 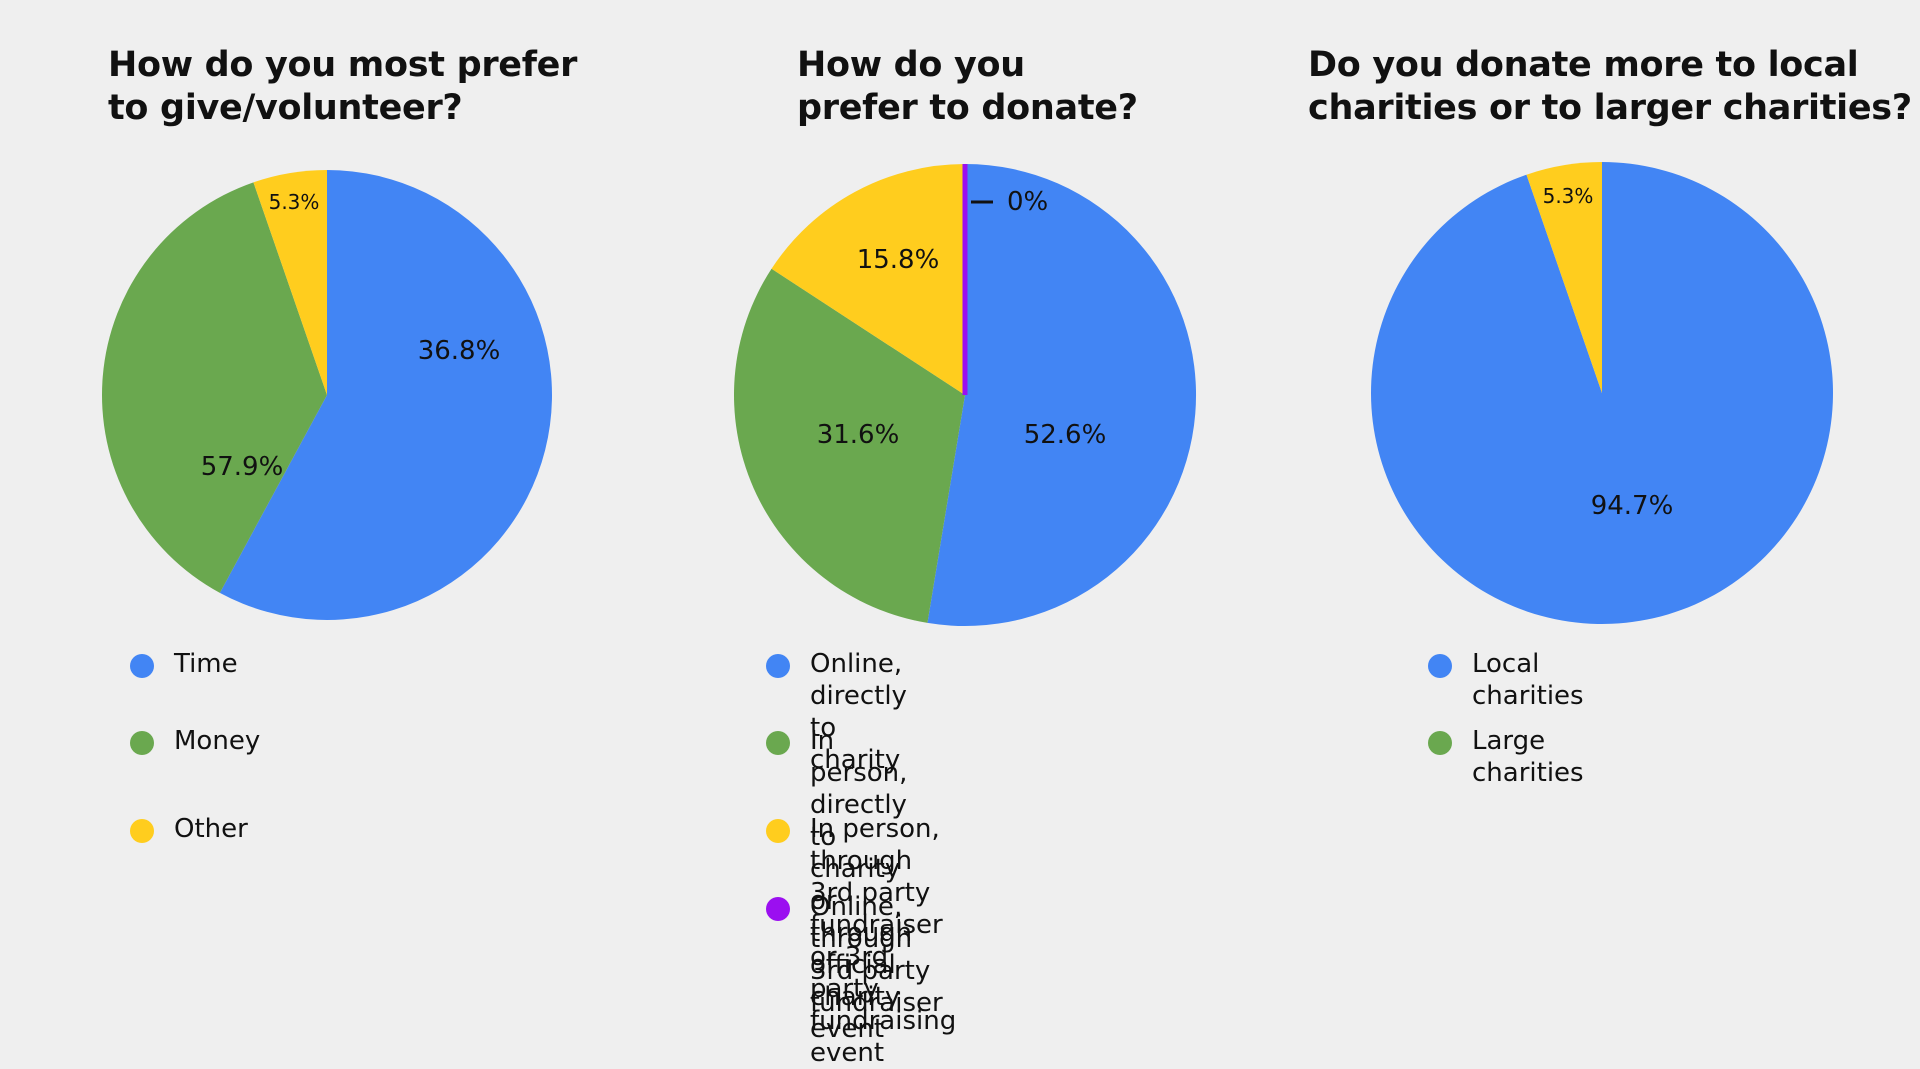 What do you see at coordinates (459, 351) in the screenshot?
I see `slice-label: 36.8%` at bounding box center [459, 351].